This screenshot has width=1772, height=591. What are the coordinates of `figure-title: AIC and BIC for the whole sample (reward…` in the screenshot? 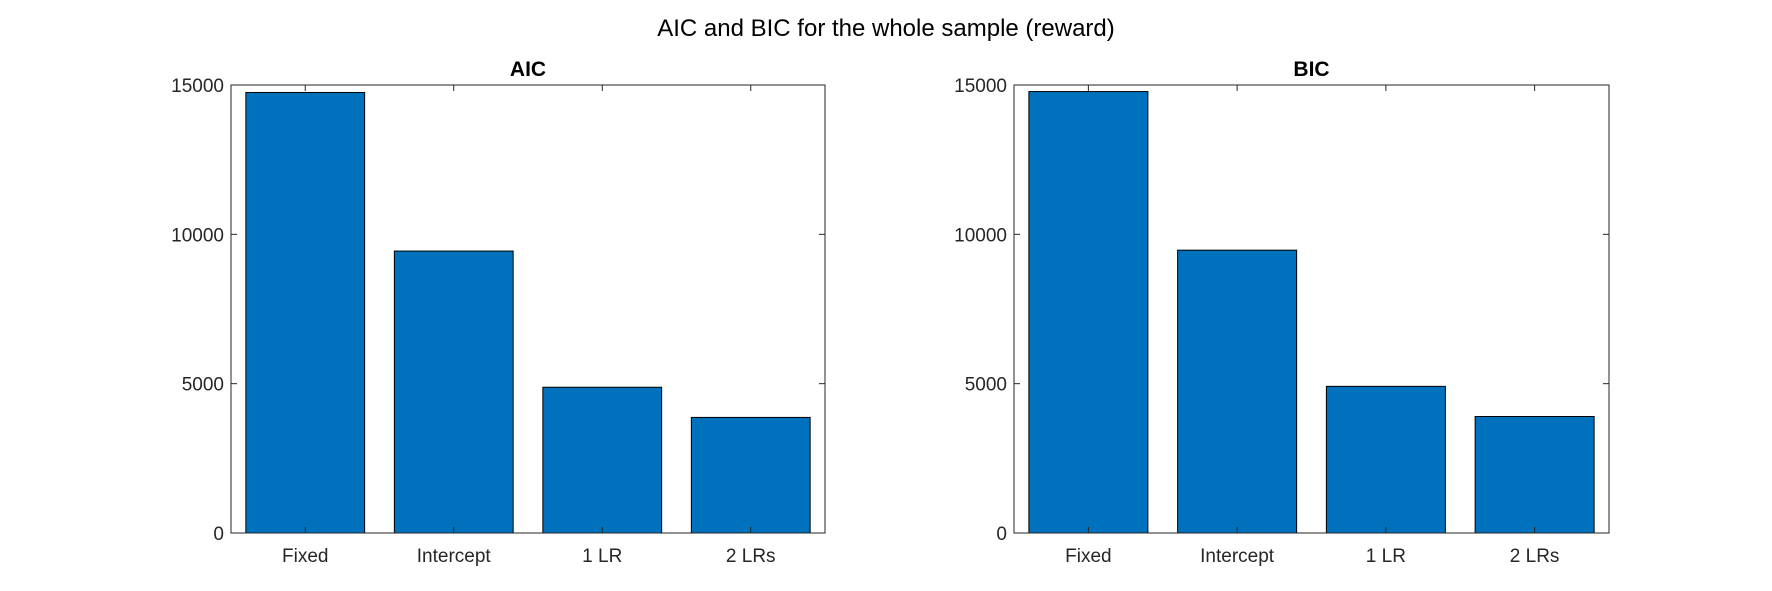 It's located at (886, 28).